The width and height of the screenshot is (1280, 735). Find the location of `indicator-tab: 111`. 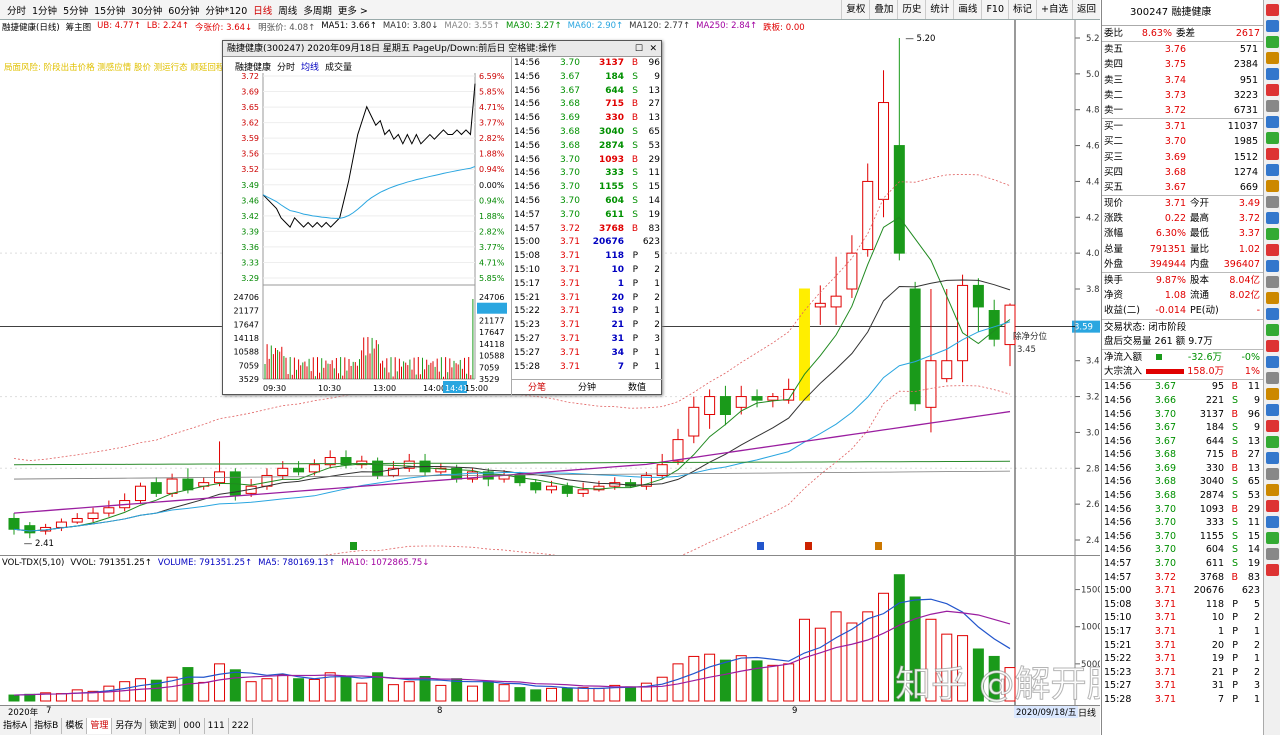

indicator-tab: 111 is located at coordinates (217, 726).